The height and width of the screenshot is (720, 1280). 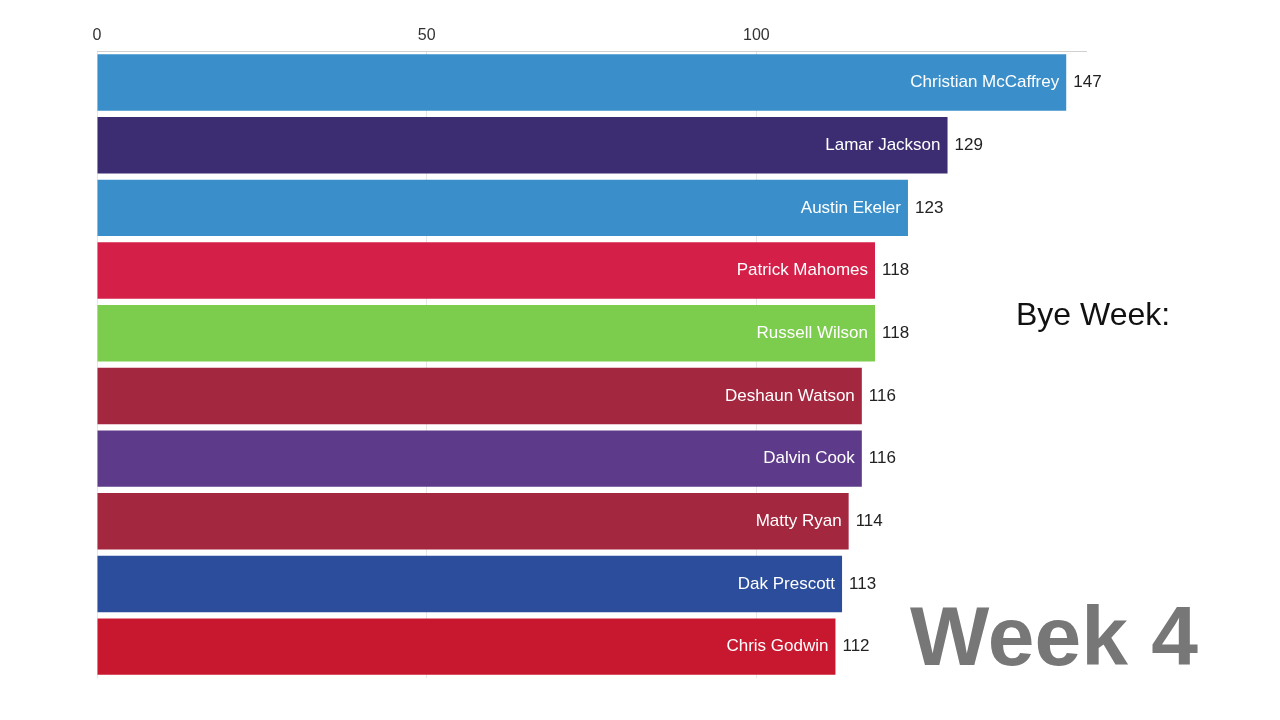 What do you see at coordinates (851, 207) in the screenshot?
I see `y-tick-label: Austin Ekeler` at bounding box center [851, 207].